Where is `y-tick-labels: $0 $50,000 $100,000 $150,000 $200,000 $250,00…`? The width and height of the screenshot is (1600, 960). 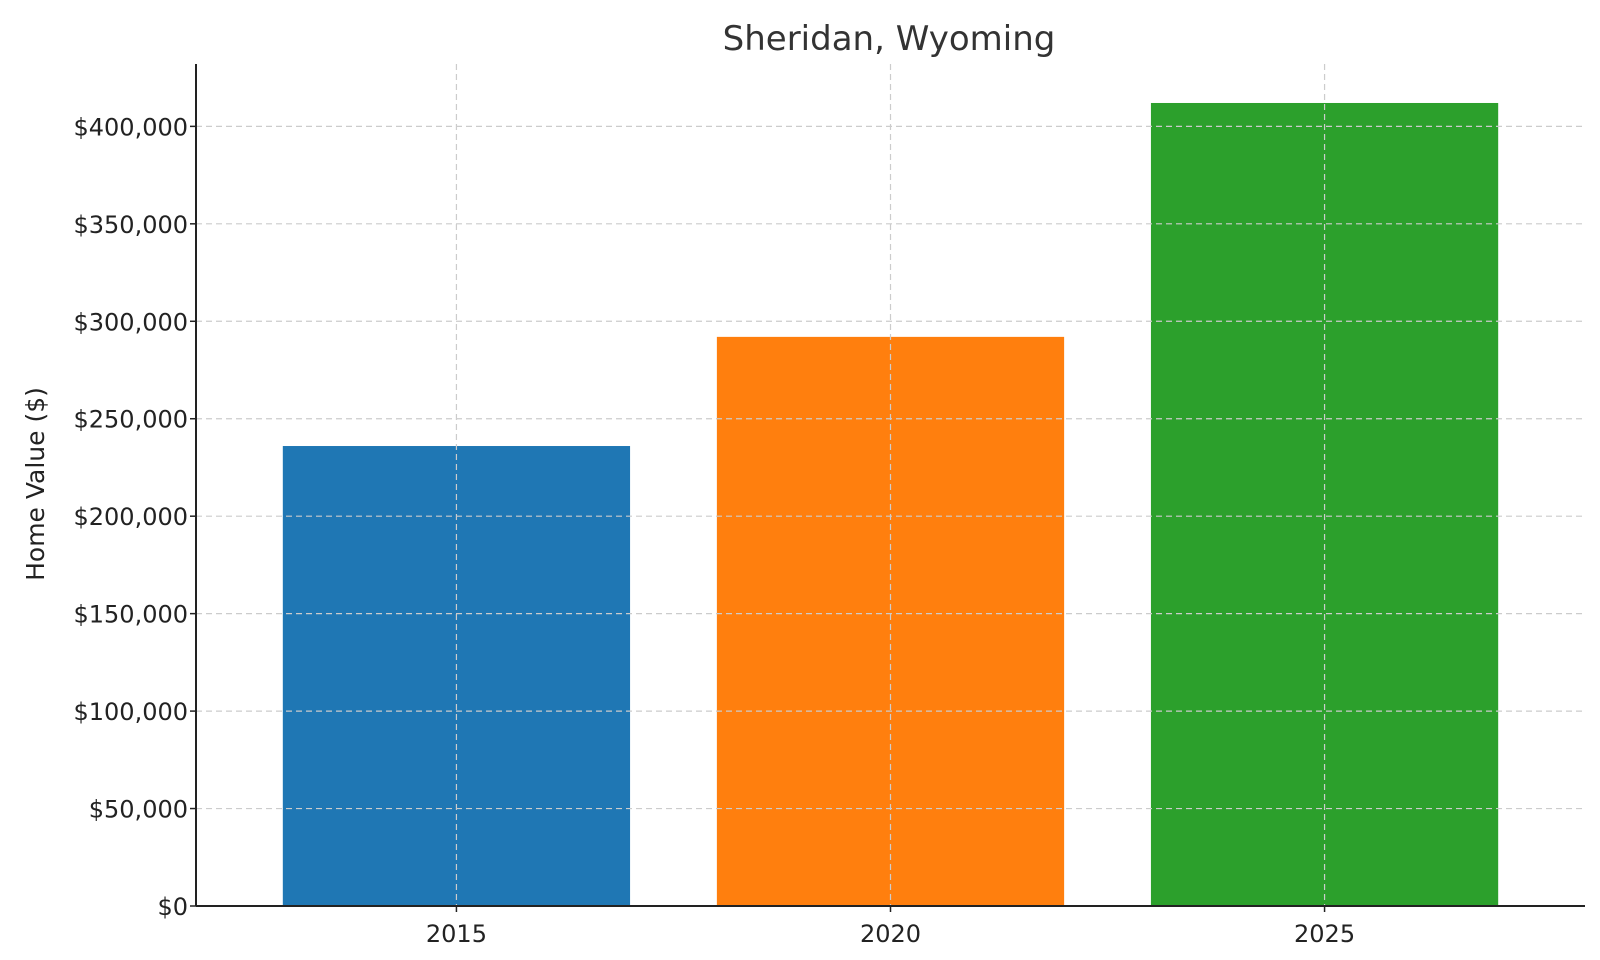
y-tick-labels: $0 $50,000 $100,000 $150,000 $200,000 $250,00… is located at coordinates (134, 517).